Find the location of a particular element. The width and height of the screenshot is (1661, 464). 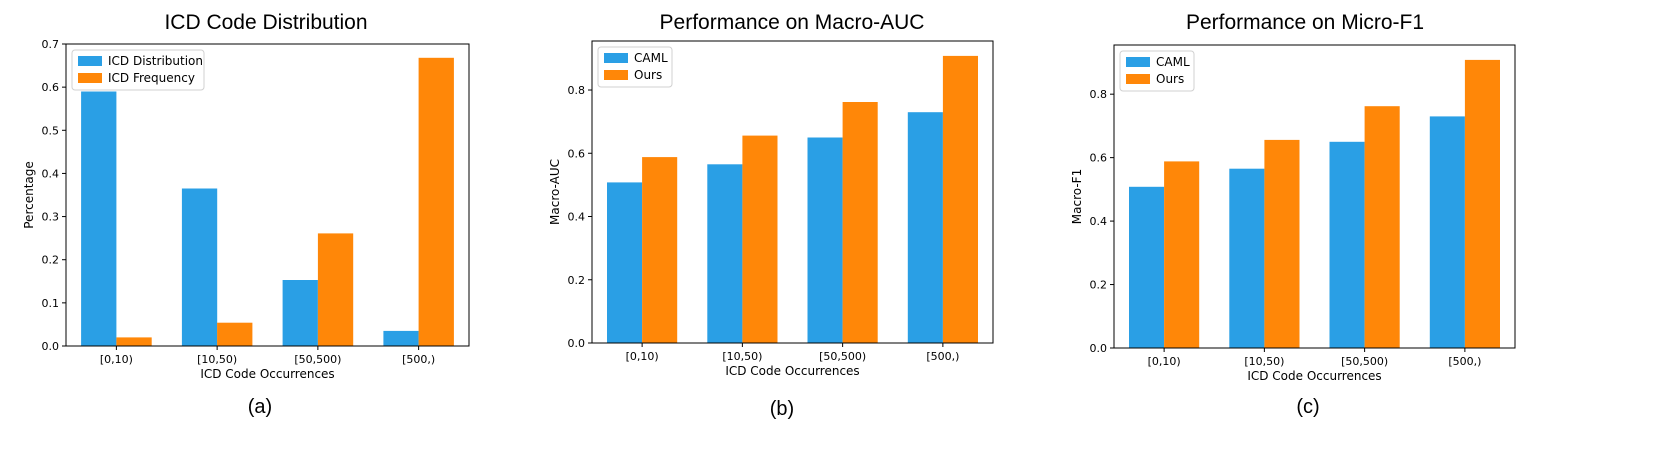

y-tick-label: 0.1 is located at coordinates (51, 303).